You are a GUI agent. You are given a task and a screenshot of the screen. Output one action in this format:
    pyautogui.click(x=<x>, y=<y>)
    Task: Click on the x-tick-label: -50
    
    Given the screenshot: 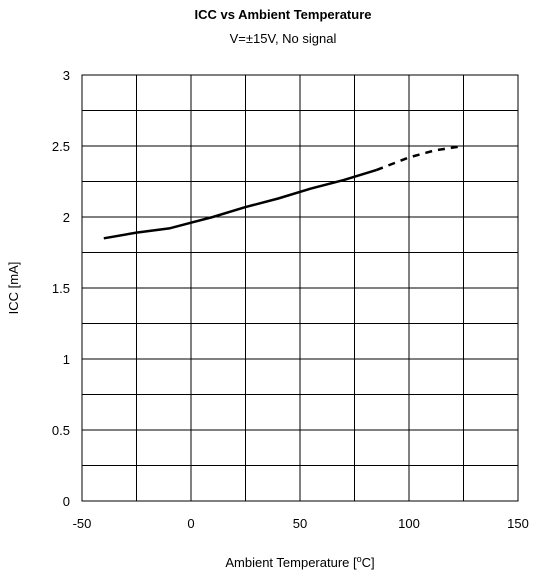 What is the action you would take?
    pyautogui.click(x=82, y=523)
    